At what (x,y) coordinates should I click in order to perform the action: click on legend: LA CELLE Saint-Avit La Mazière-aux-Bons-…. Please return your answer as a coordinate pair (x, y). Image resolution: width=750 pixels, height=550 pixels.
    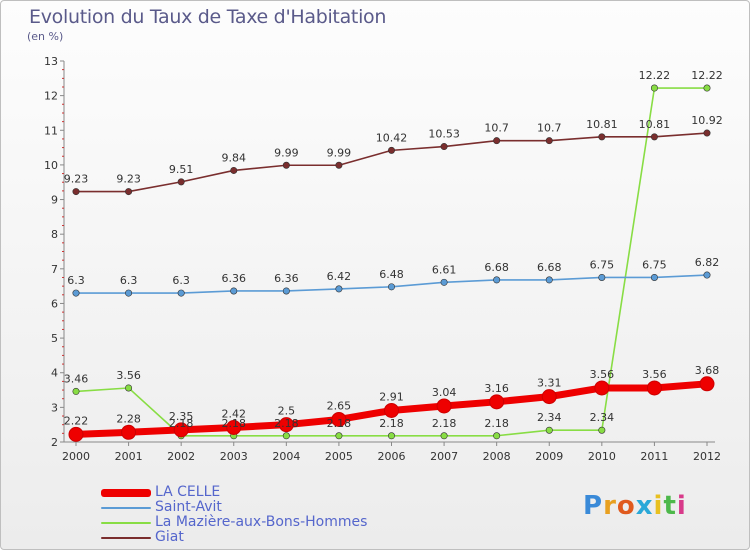
    Looking at the image, I should click on (234, 515).